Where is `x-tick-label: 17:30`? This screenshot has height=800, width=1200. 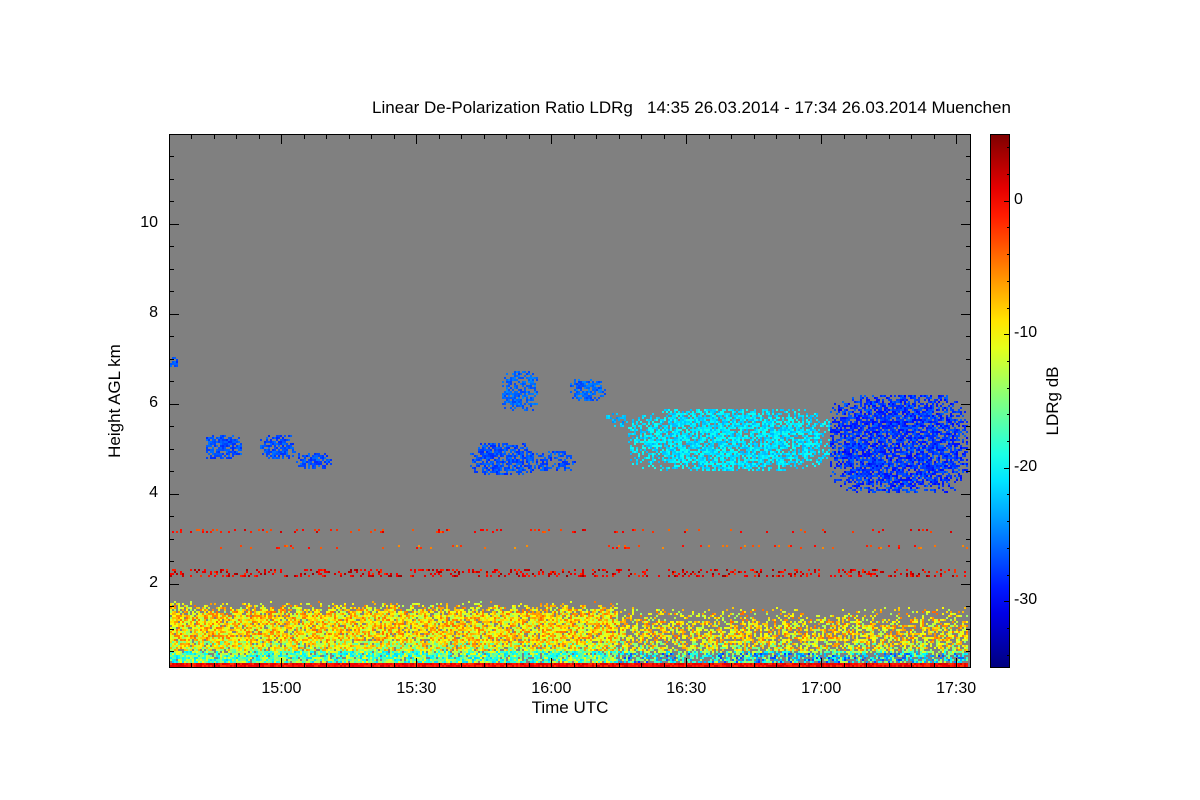
x-tick-label: 17:30 is located at coordinates (956, 688).